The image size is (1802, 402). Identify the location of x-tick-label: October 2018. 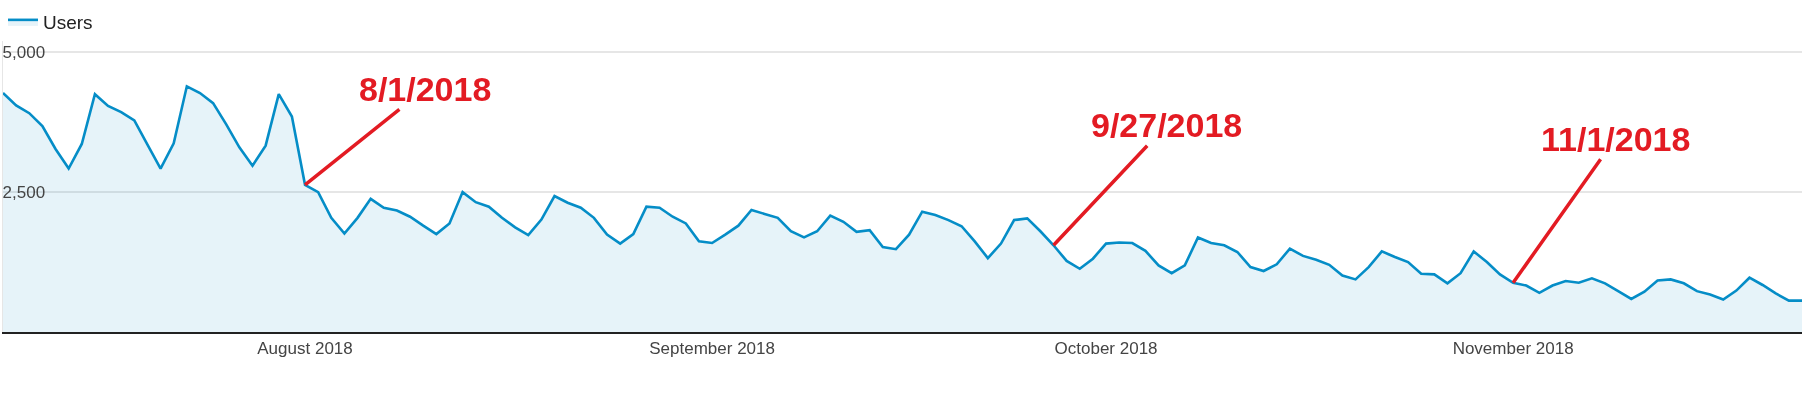
(1106, 349).